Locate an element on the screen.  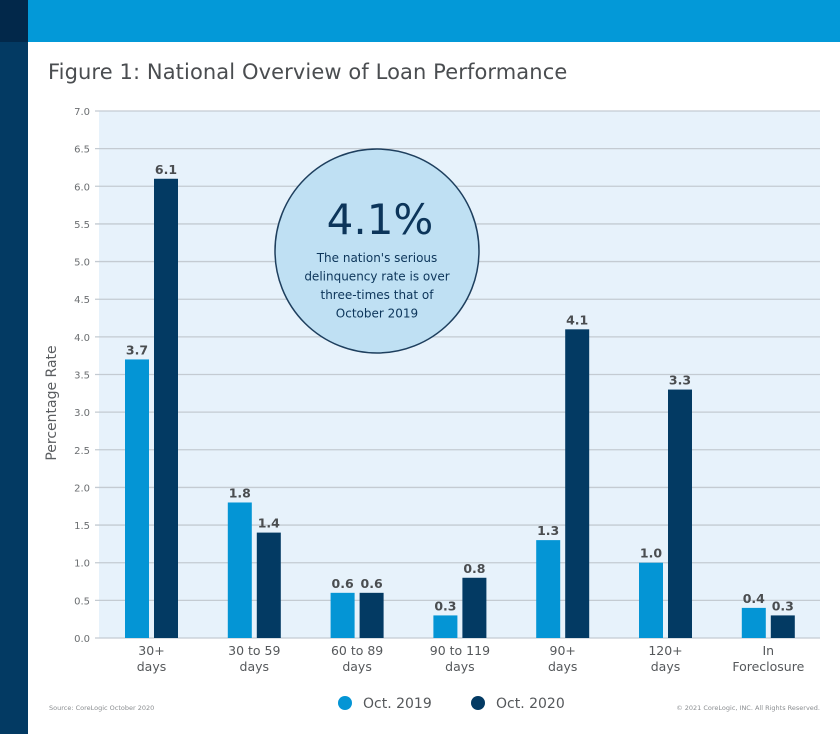
data-label: 1.4 is located at coordinates (269, 523).